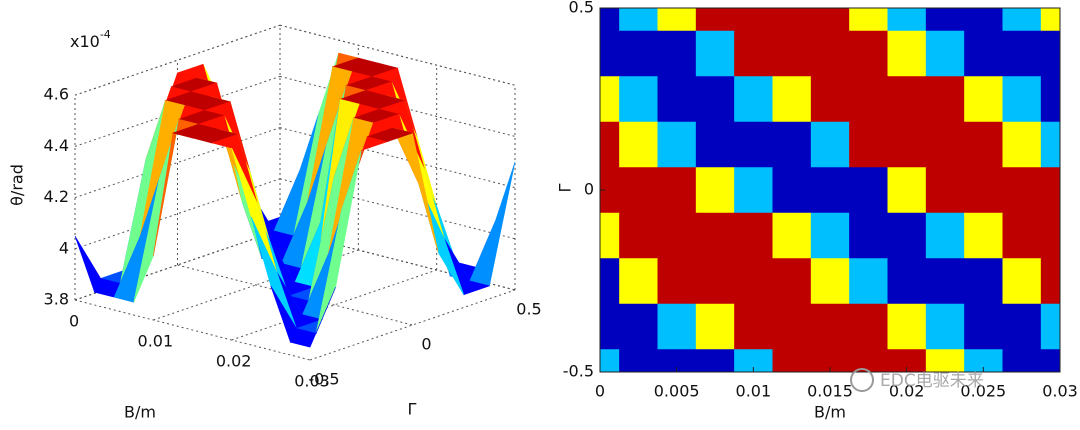 The height and width of the screenshot is (430, 1080). Describe the element at coordinates (677, 391) in the screenshot. I see `x-tick-label: 0.005` at that location.